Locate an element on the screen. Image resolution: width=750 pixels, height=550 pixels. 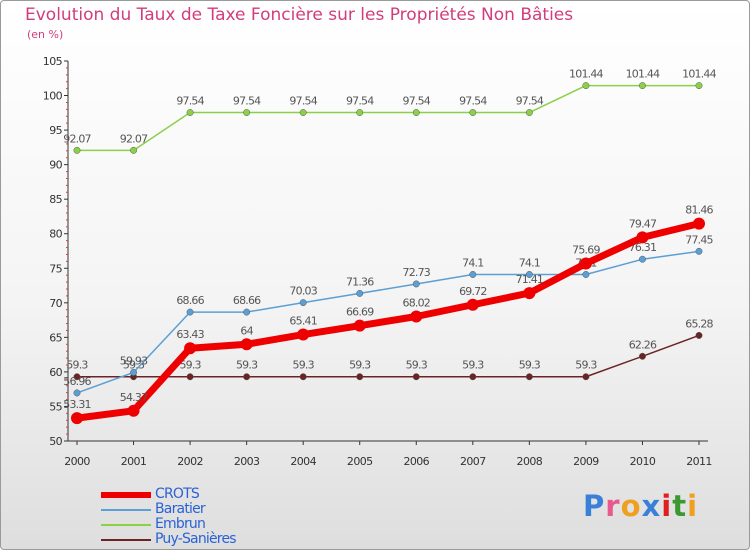
data-label-baratier: 68.66 is located at coordinates (247, 300).